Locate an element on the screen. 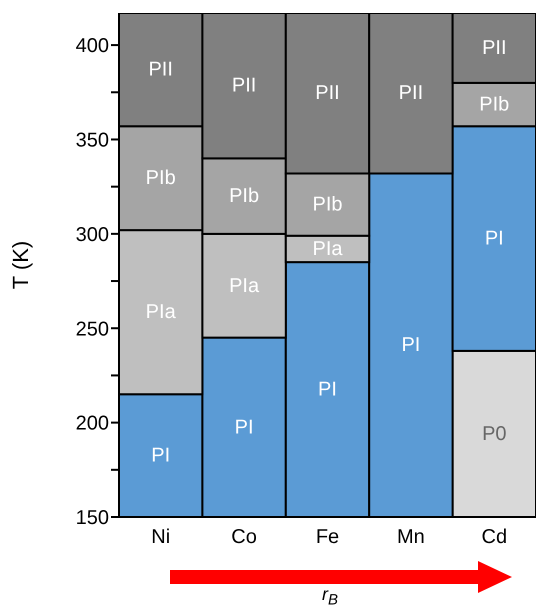 This screenshot has width=536, height=605. x-tick-label: Fe is located at coordinates (328, 537).